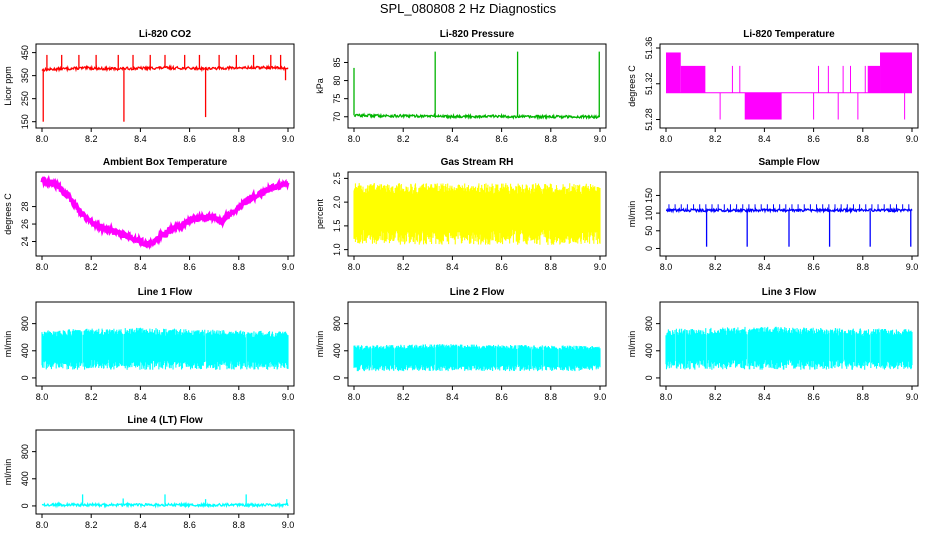 The width and height of the screenshot is (936, 540). Describe the element at coordinates (8, 86) in the screenshot. I see `y-axis-label: Licor ppm` at that location.